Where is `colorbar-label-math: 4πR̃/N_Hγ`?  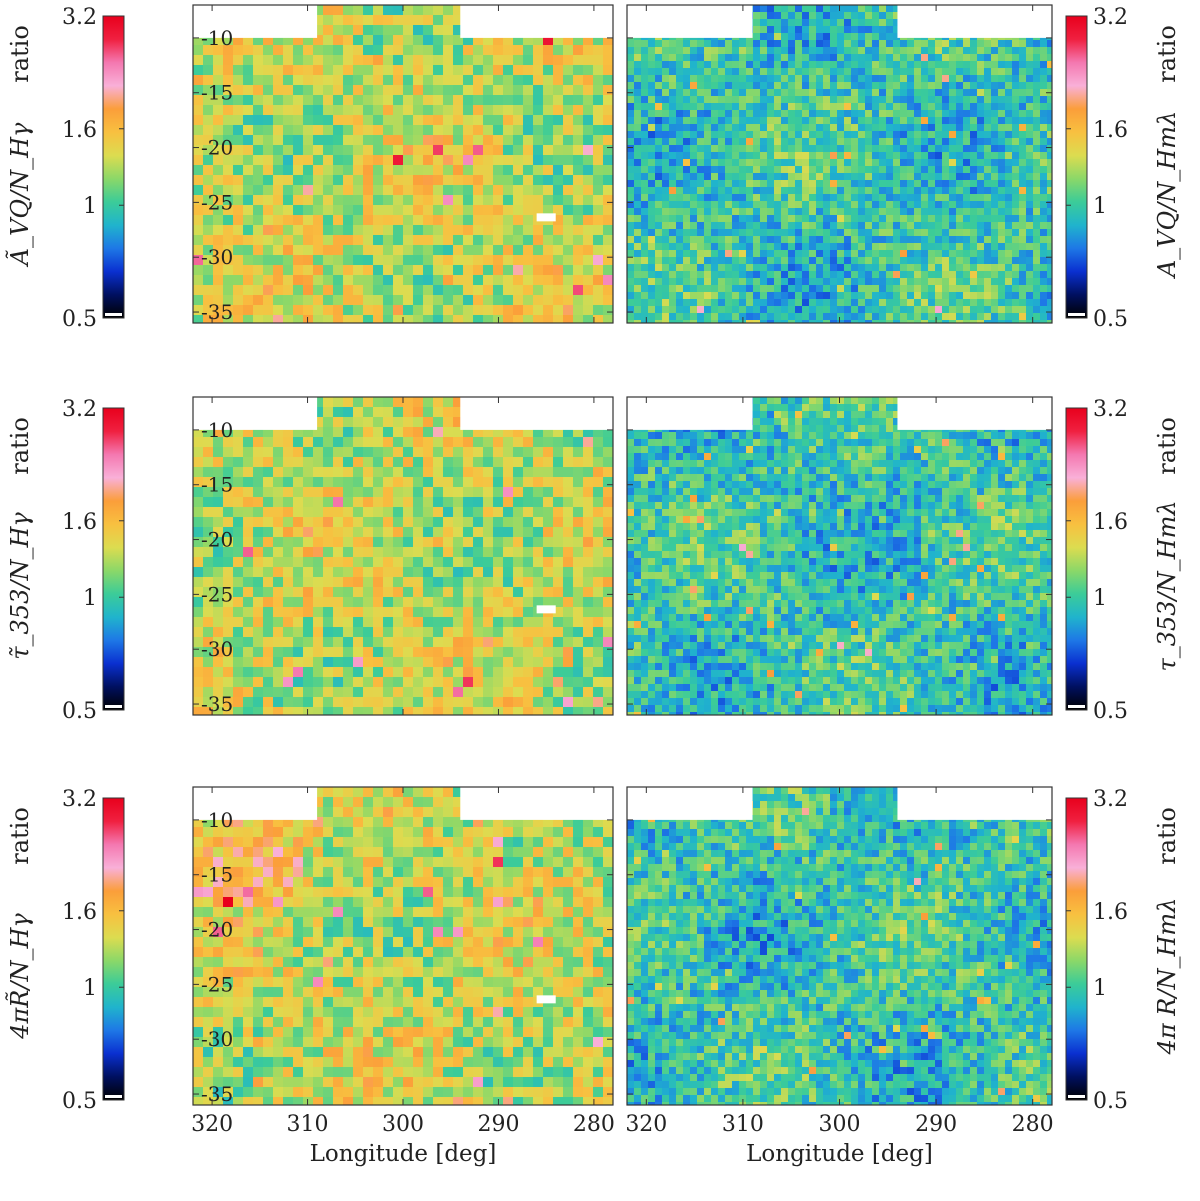
colorbar-label-math: 4πR̃/N_Hγ is located at coordinates (20, 976).